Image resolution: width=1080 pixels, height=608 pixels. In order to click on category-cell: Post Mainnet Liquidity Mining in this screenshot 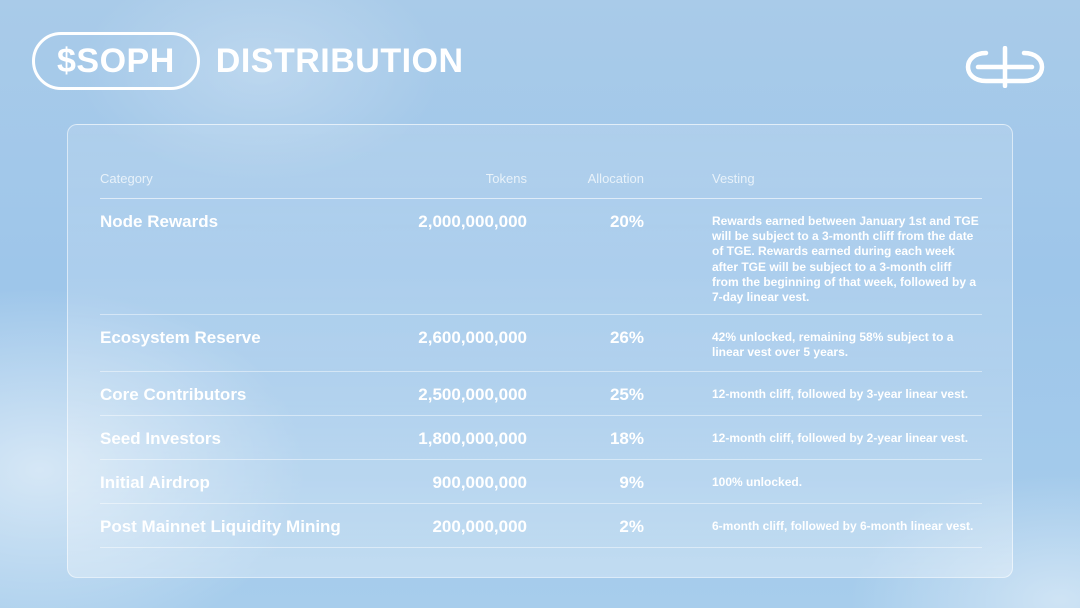, I will do `click(220, 526)`.